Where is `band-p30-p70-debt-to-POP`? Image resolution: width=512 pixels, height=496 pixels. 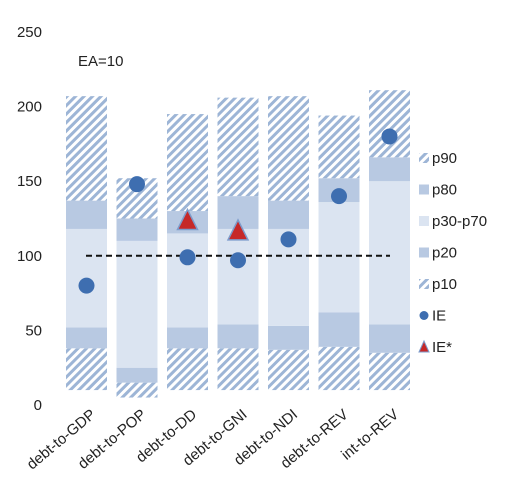 band-p30-p70-debt-to-POP is located at coordinates (137, 304).